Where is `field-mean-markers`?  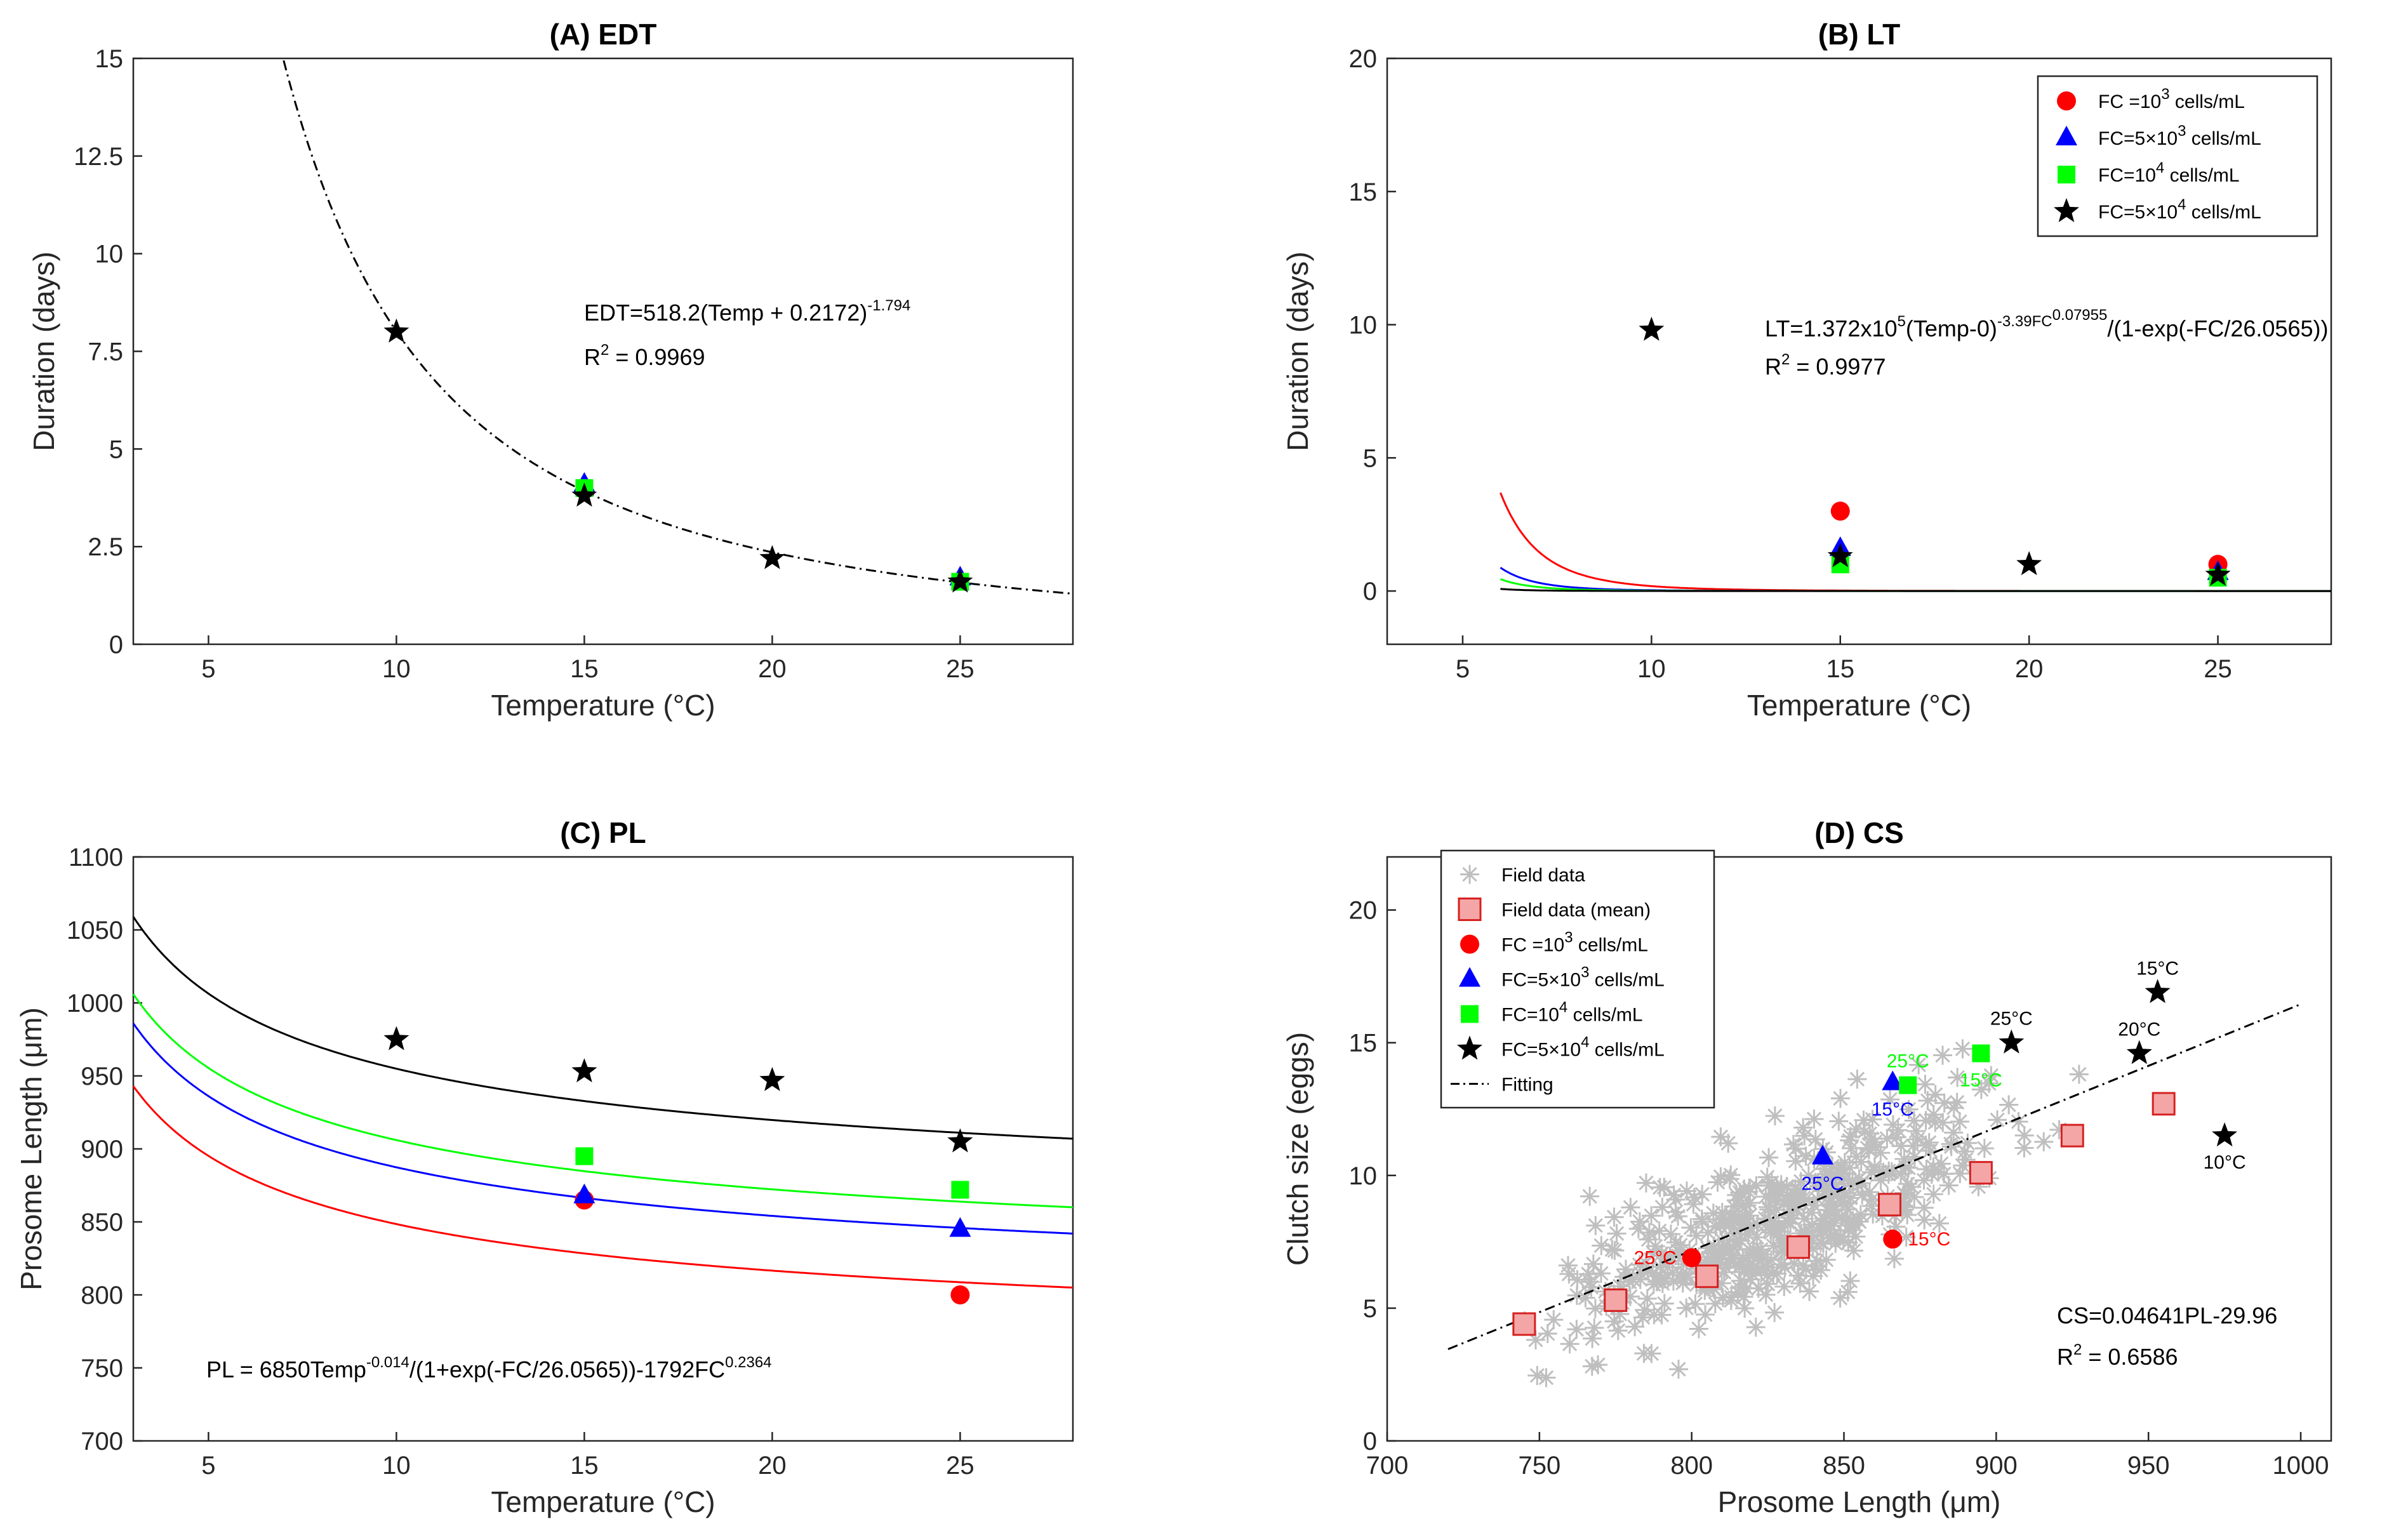
field-mean-markers is located at coordinates (1844, 1214).